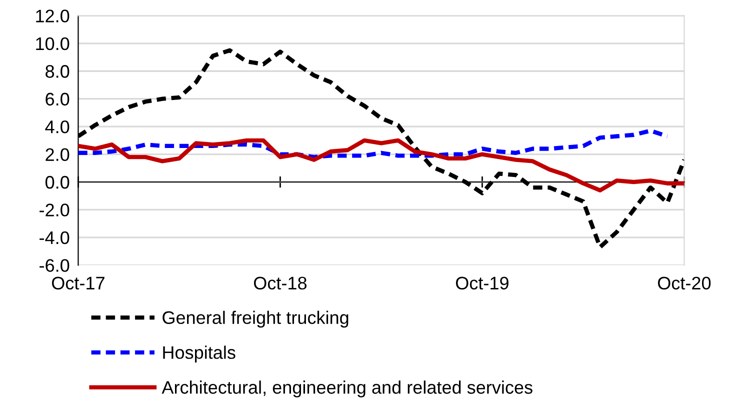 The width and height of the screenshot is (731, 413). What do you see at coordinates (57, 127) in the screenshot?
I see `y-tick-label: 4.0` at bounding box center [57, 127].